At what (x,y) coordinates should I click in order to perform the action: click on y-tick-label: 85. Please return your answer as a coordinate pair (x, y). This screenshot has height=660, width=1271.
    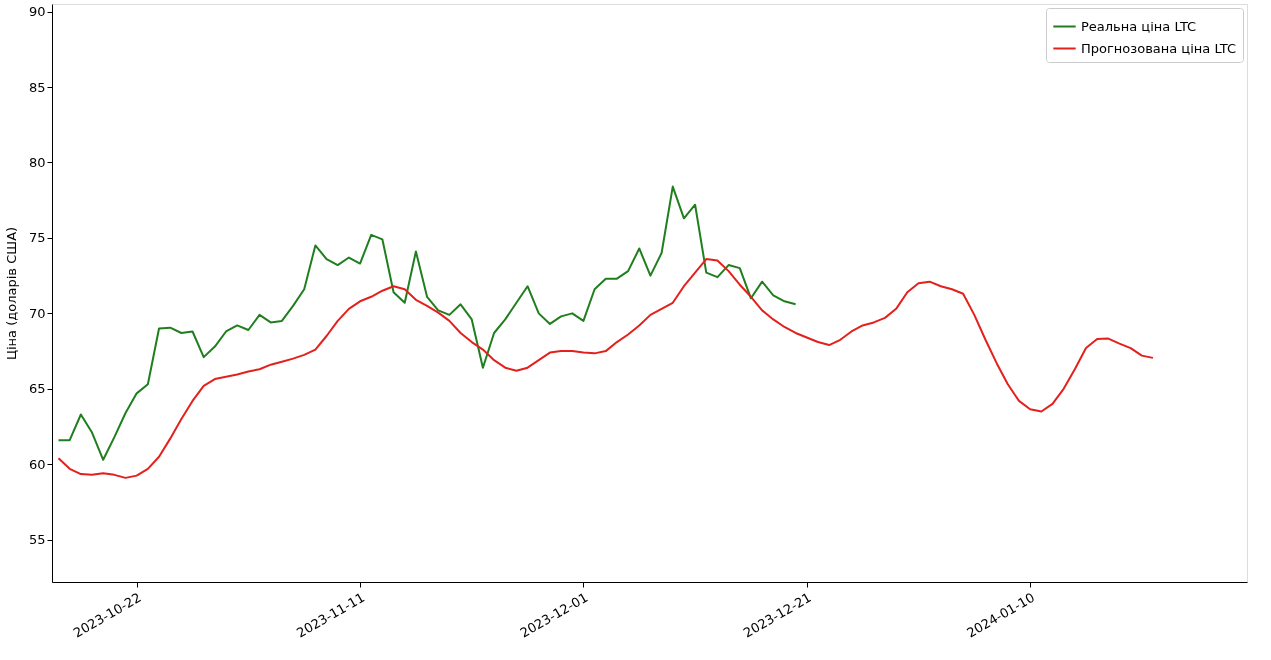
    Looking at the image, I should click on (37, 87).